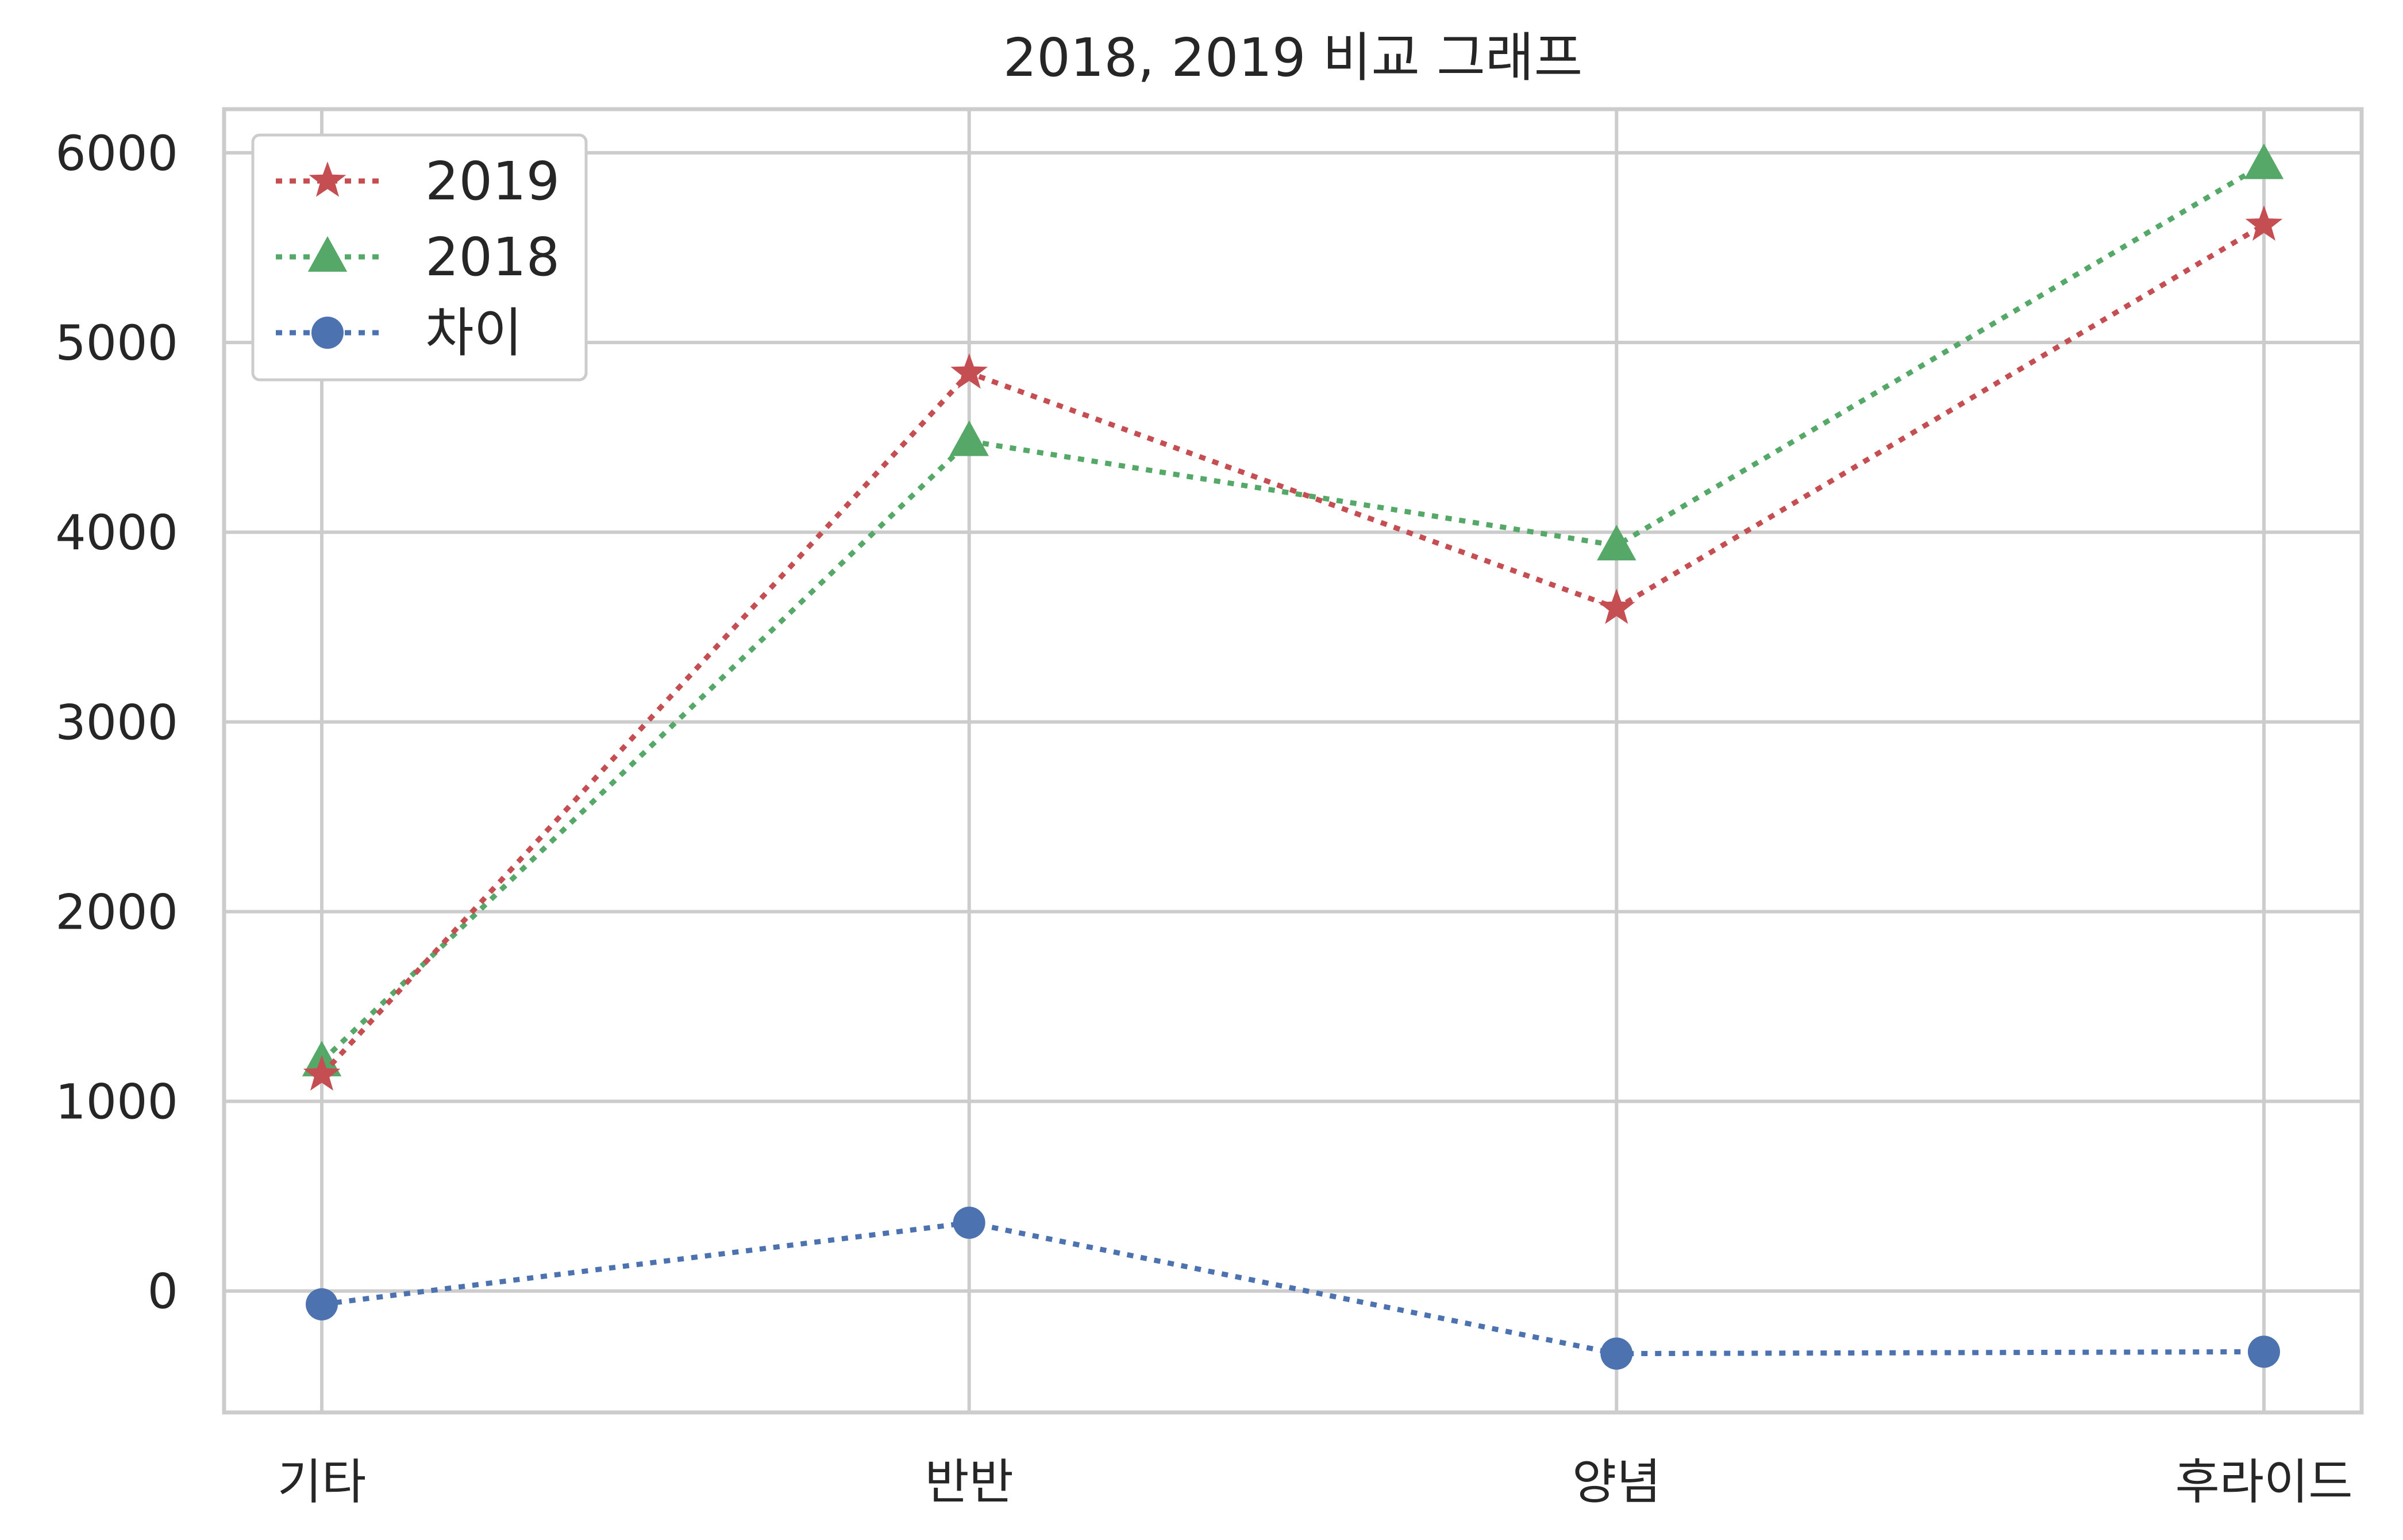  I want to click on legend: 2019 2018 차이, so click(419, 257).